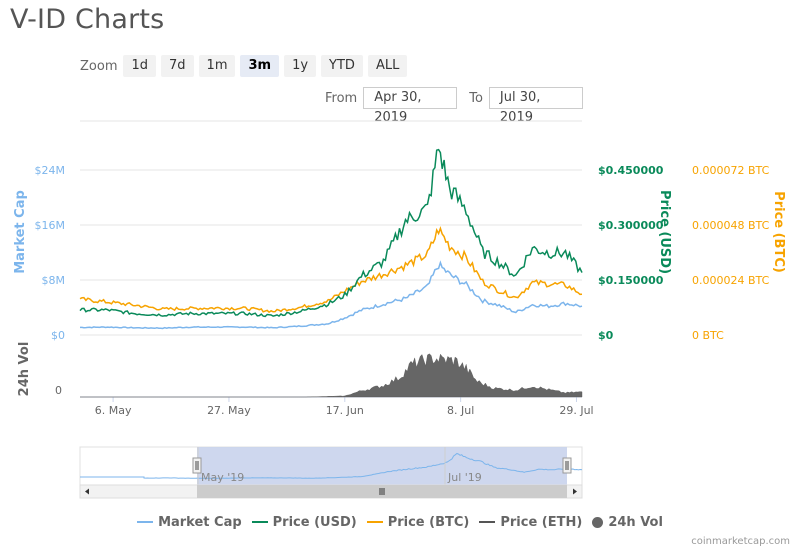  Describe the element at coordinates (50, 225) in the screenshot. I see `market-cap-tick-label: $16M` at that location.